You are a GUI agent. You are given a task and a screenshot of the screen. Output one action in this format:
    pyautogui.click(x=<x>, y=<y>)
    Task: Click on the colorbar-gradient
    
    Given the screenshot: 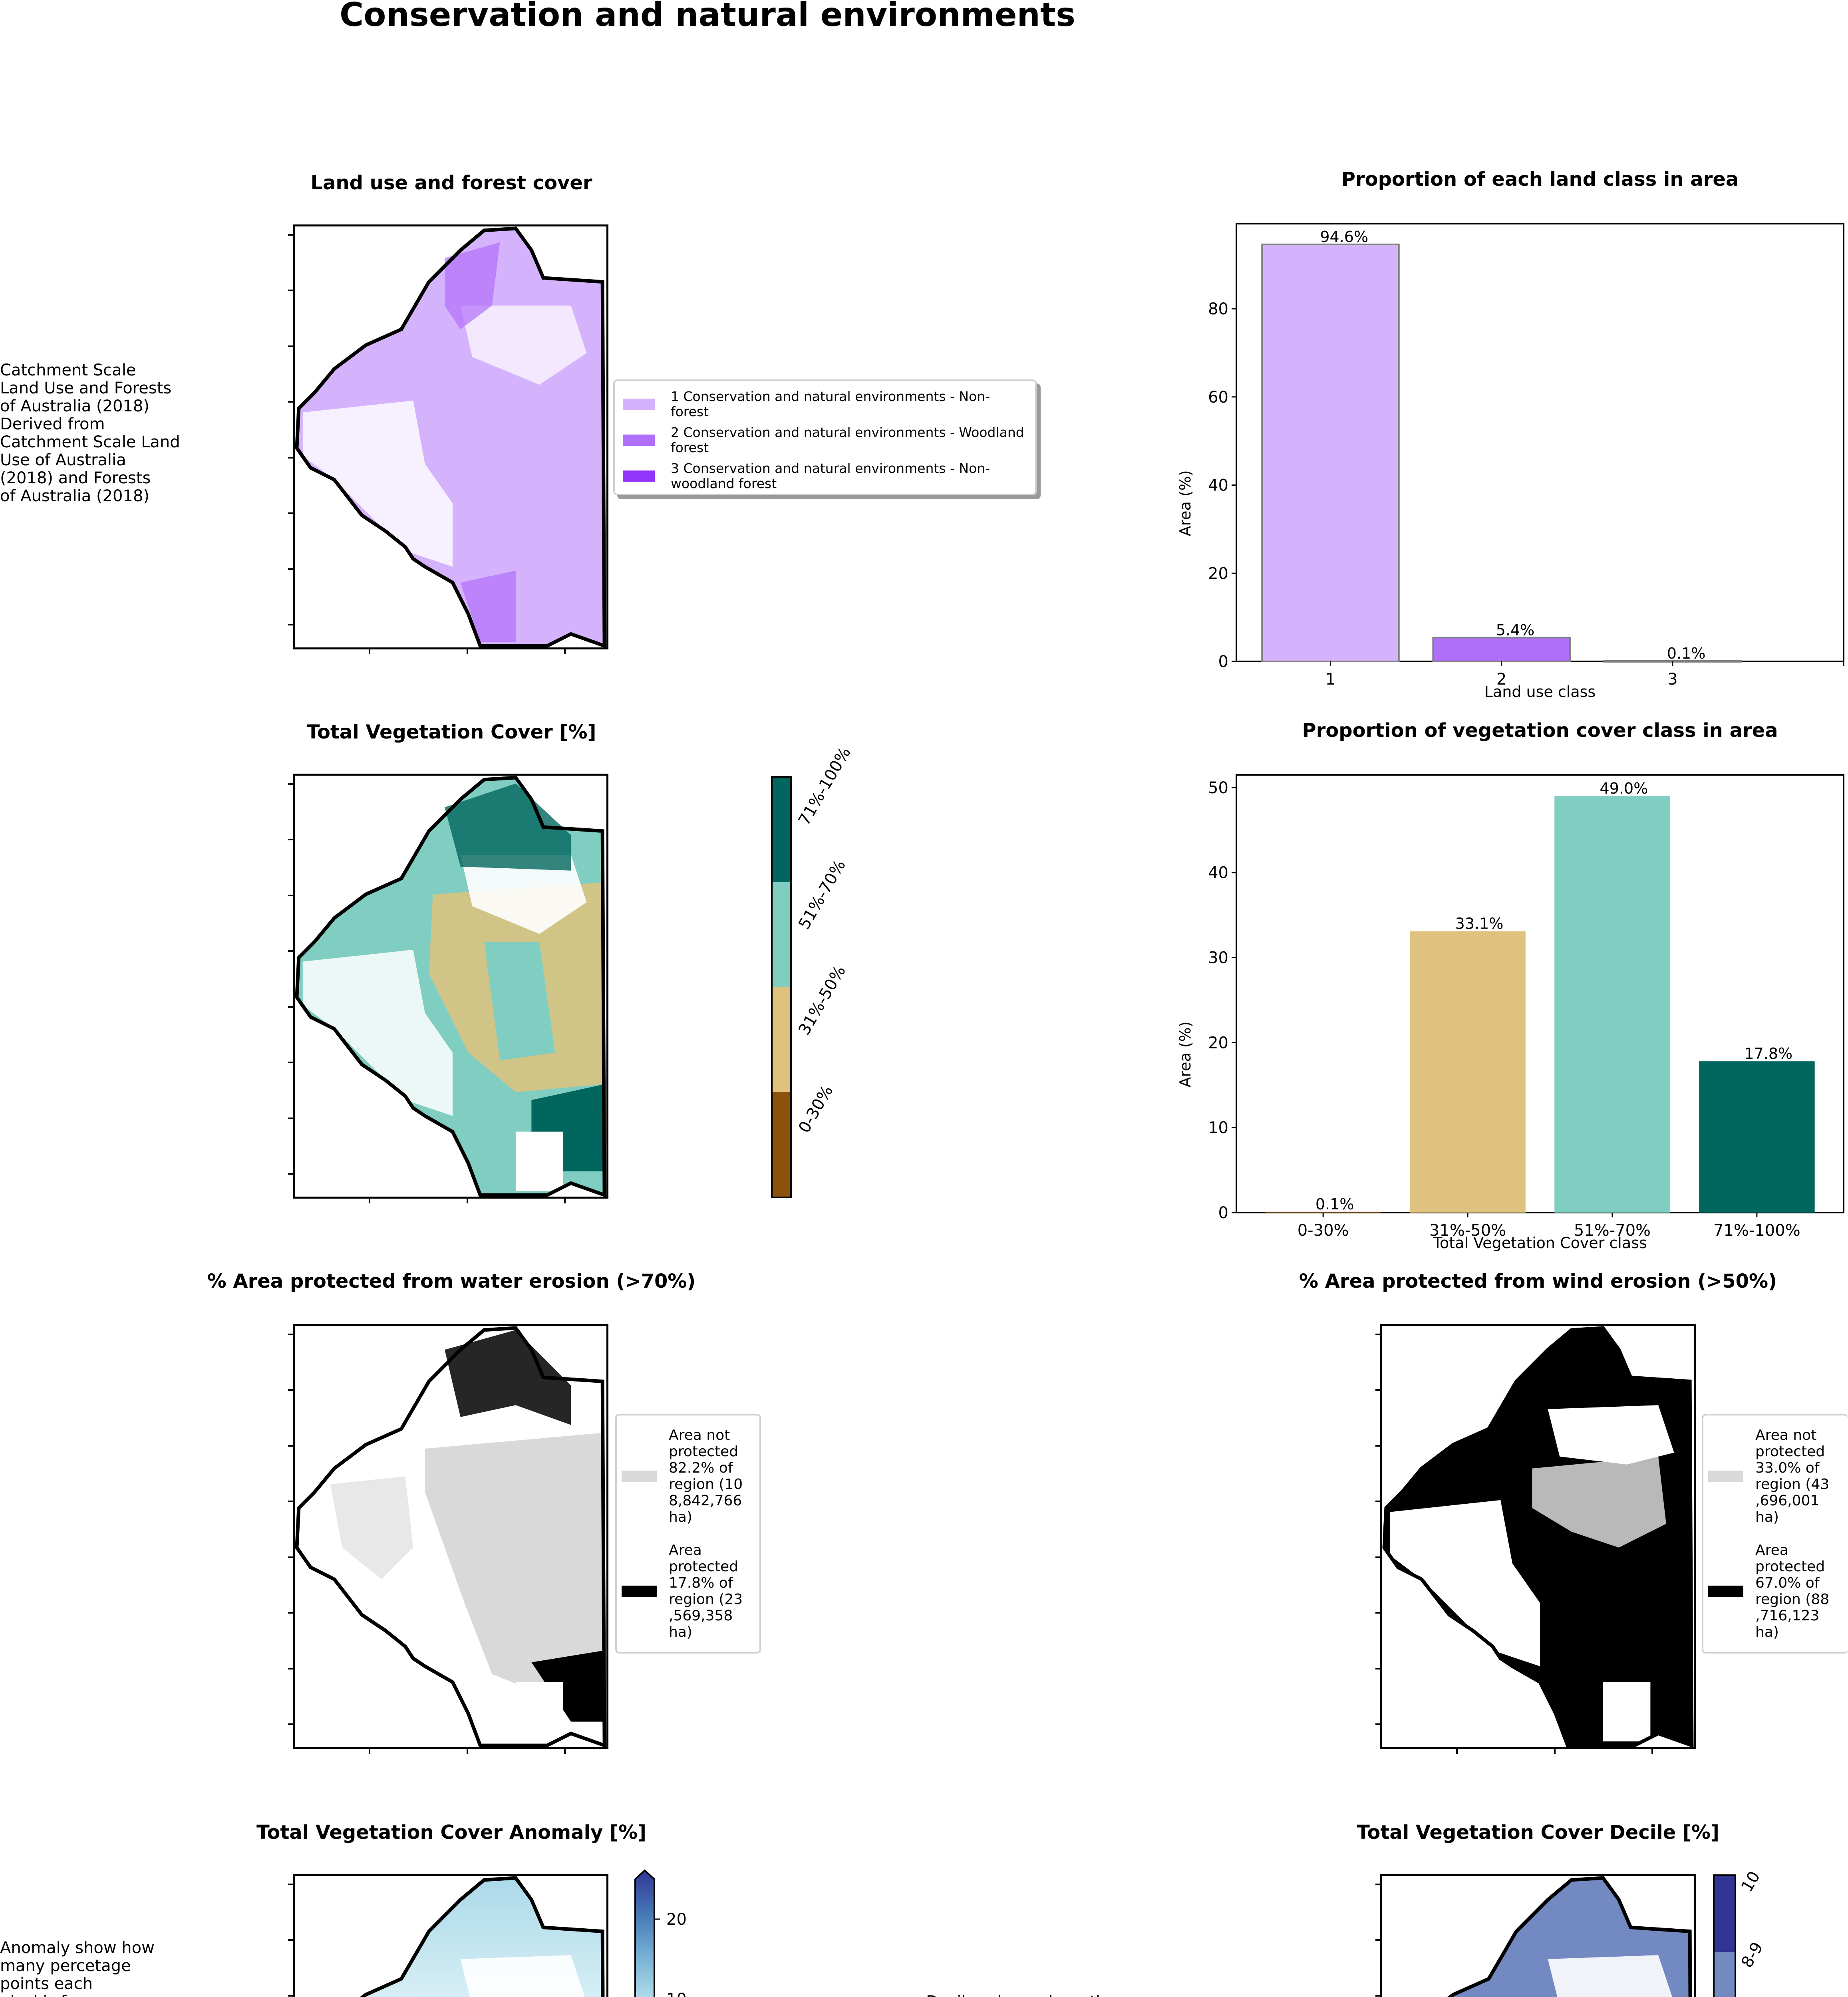 What is the action you would take?
    pyautogui.click(x=644, y=1933)
    